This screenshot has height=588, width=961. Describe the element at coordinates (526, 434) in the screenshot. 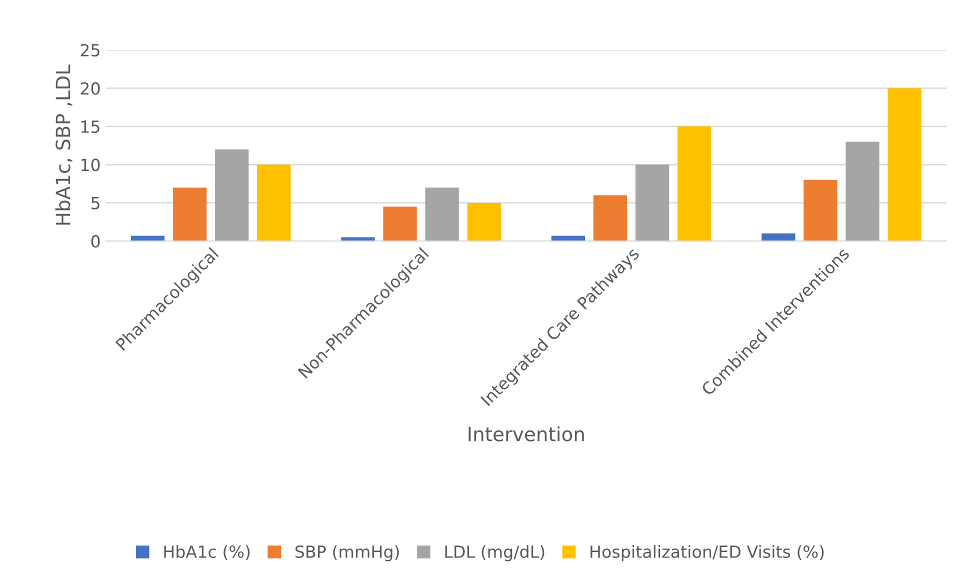

I see `x-axis-title: Intervention` at that location.